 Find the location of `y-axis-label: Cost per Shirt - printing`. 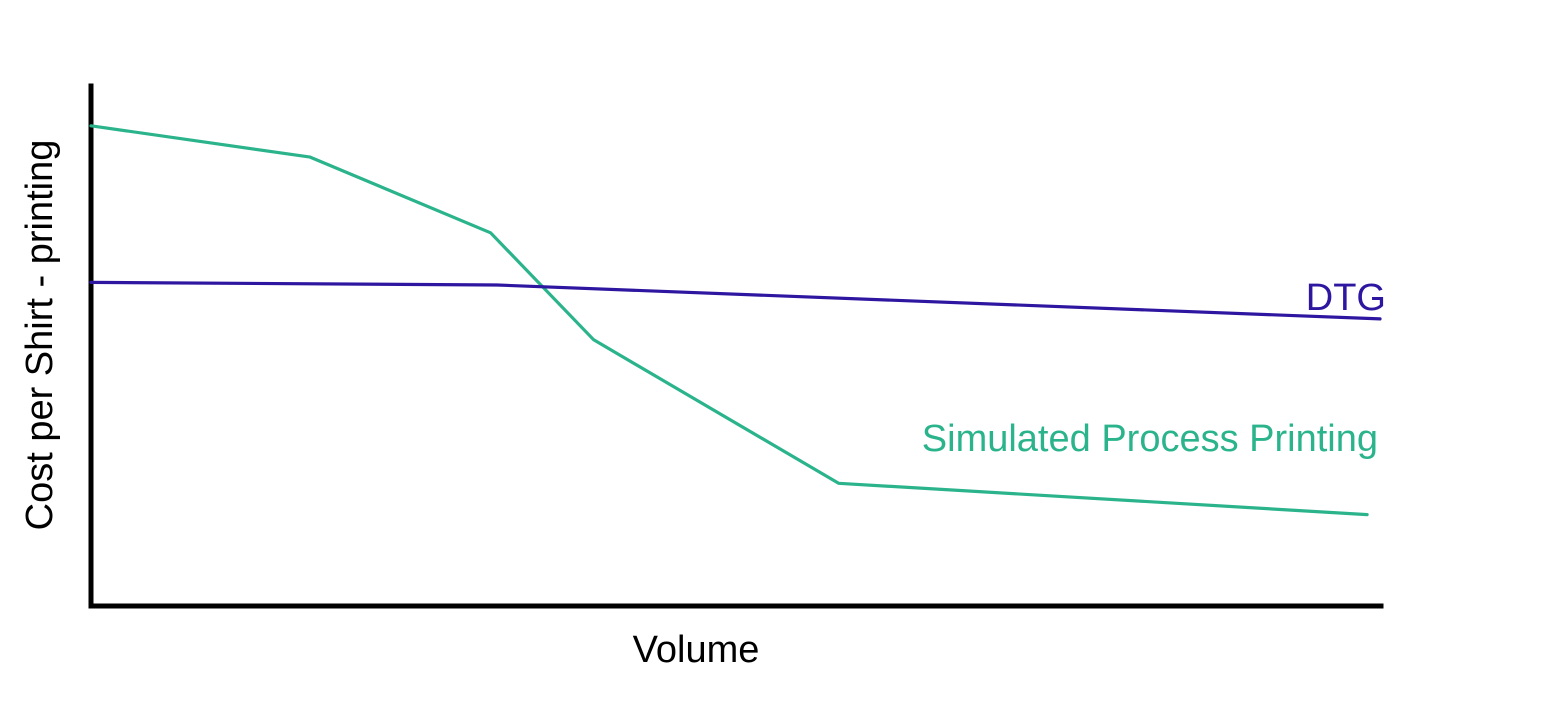

y-axis-label: Cost per Shirt - printing is located at coordinates (40, 335).